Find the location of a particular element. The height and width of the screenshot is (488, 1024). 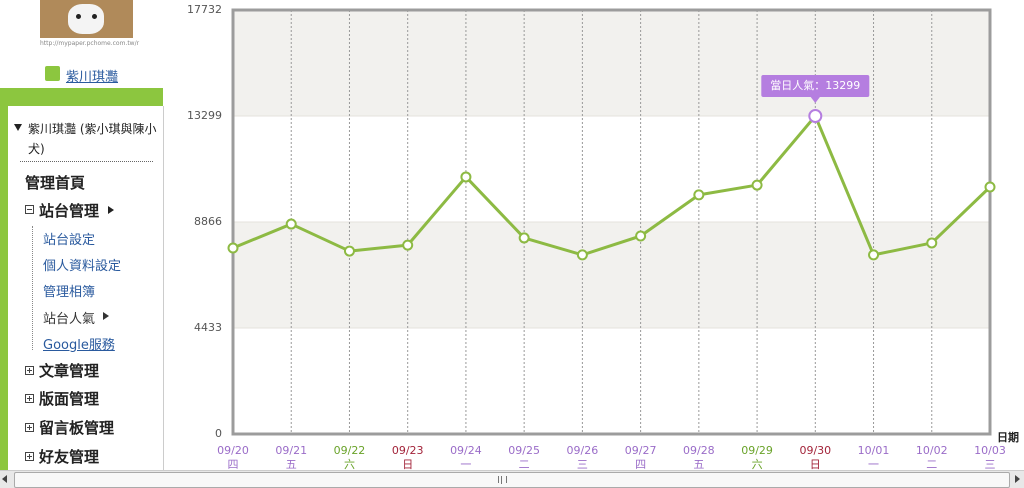

x-tick-label: 09/30 is located at coordinates (815, 450).